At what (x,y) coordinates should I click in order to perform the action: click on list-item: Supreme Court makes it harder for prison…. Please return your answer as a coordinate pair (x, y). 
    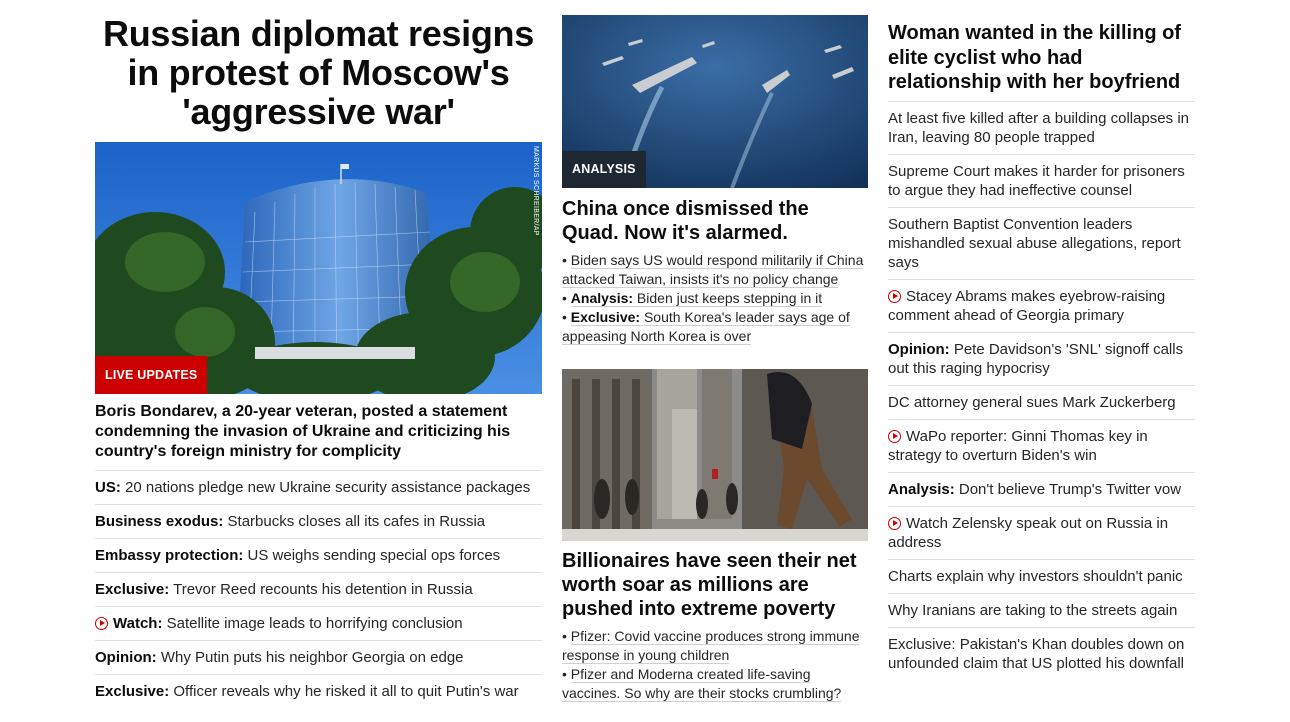
    Looking at the image, I should click on (1041, 181).